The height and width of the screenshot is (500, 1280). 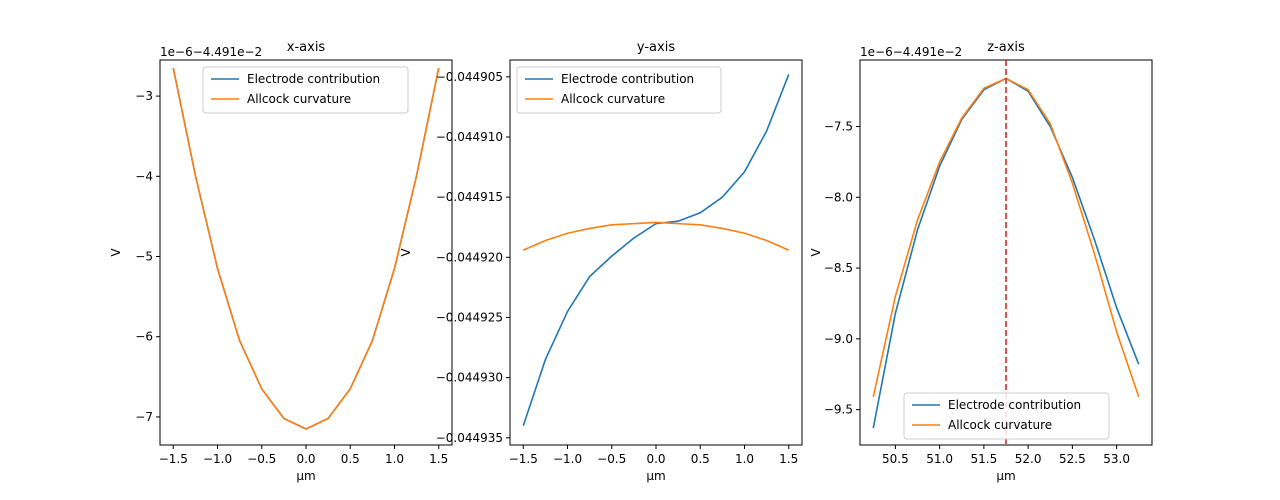 I want to click on y-tick-label: −0.044920, so click(x=469, y=257).